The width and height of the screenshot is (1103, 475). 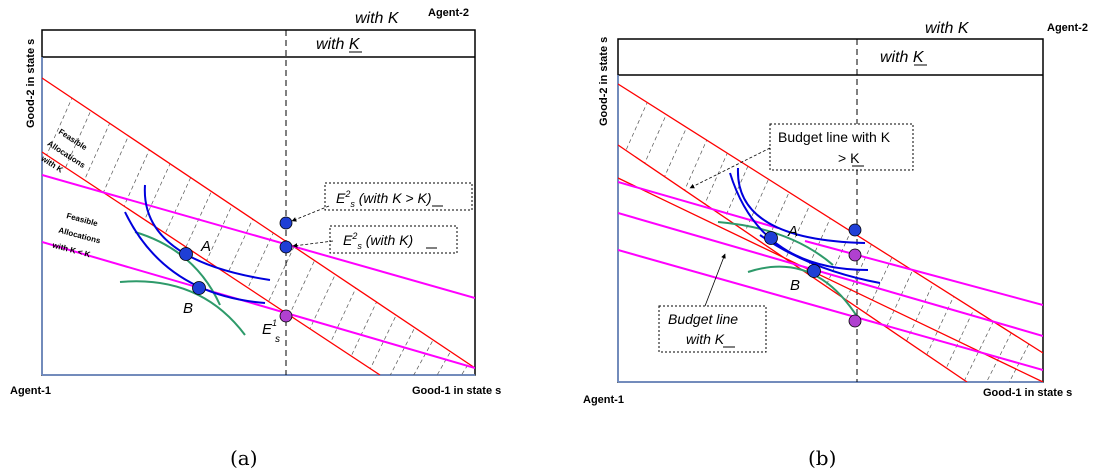 I want to click on budget-k-line-2: > K, so click(x=849, y=158).